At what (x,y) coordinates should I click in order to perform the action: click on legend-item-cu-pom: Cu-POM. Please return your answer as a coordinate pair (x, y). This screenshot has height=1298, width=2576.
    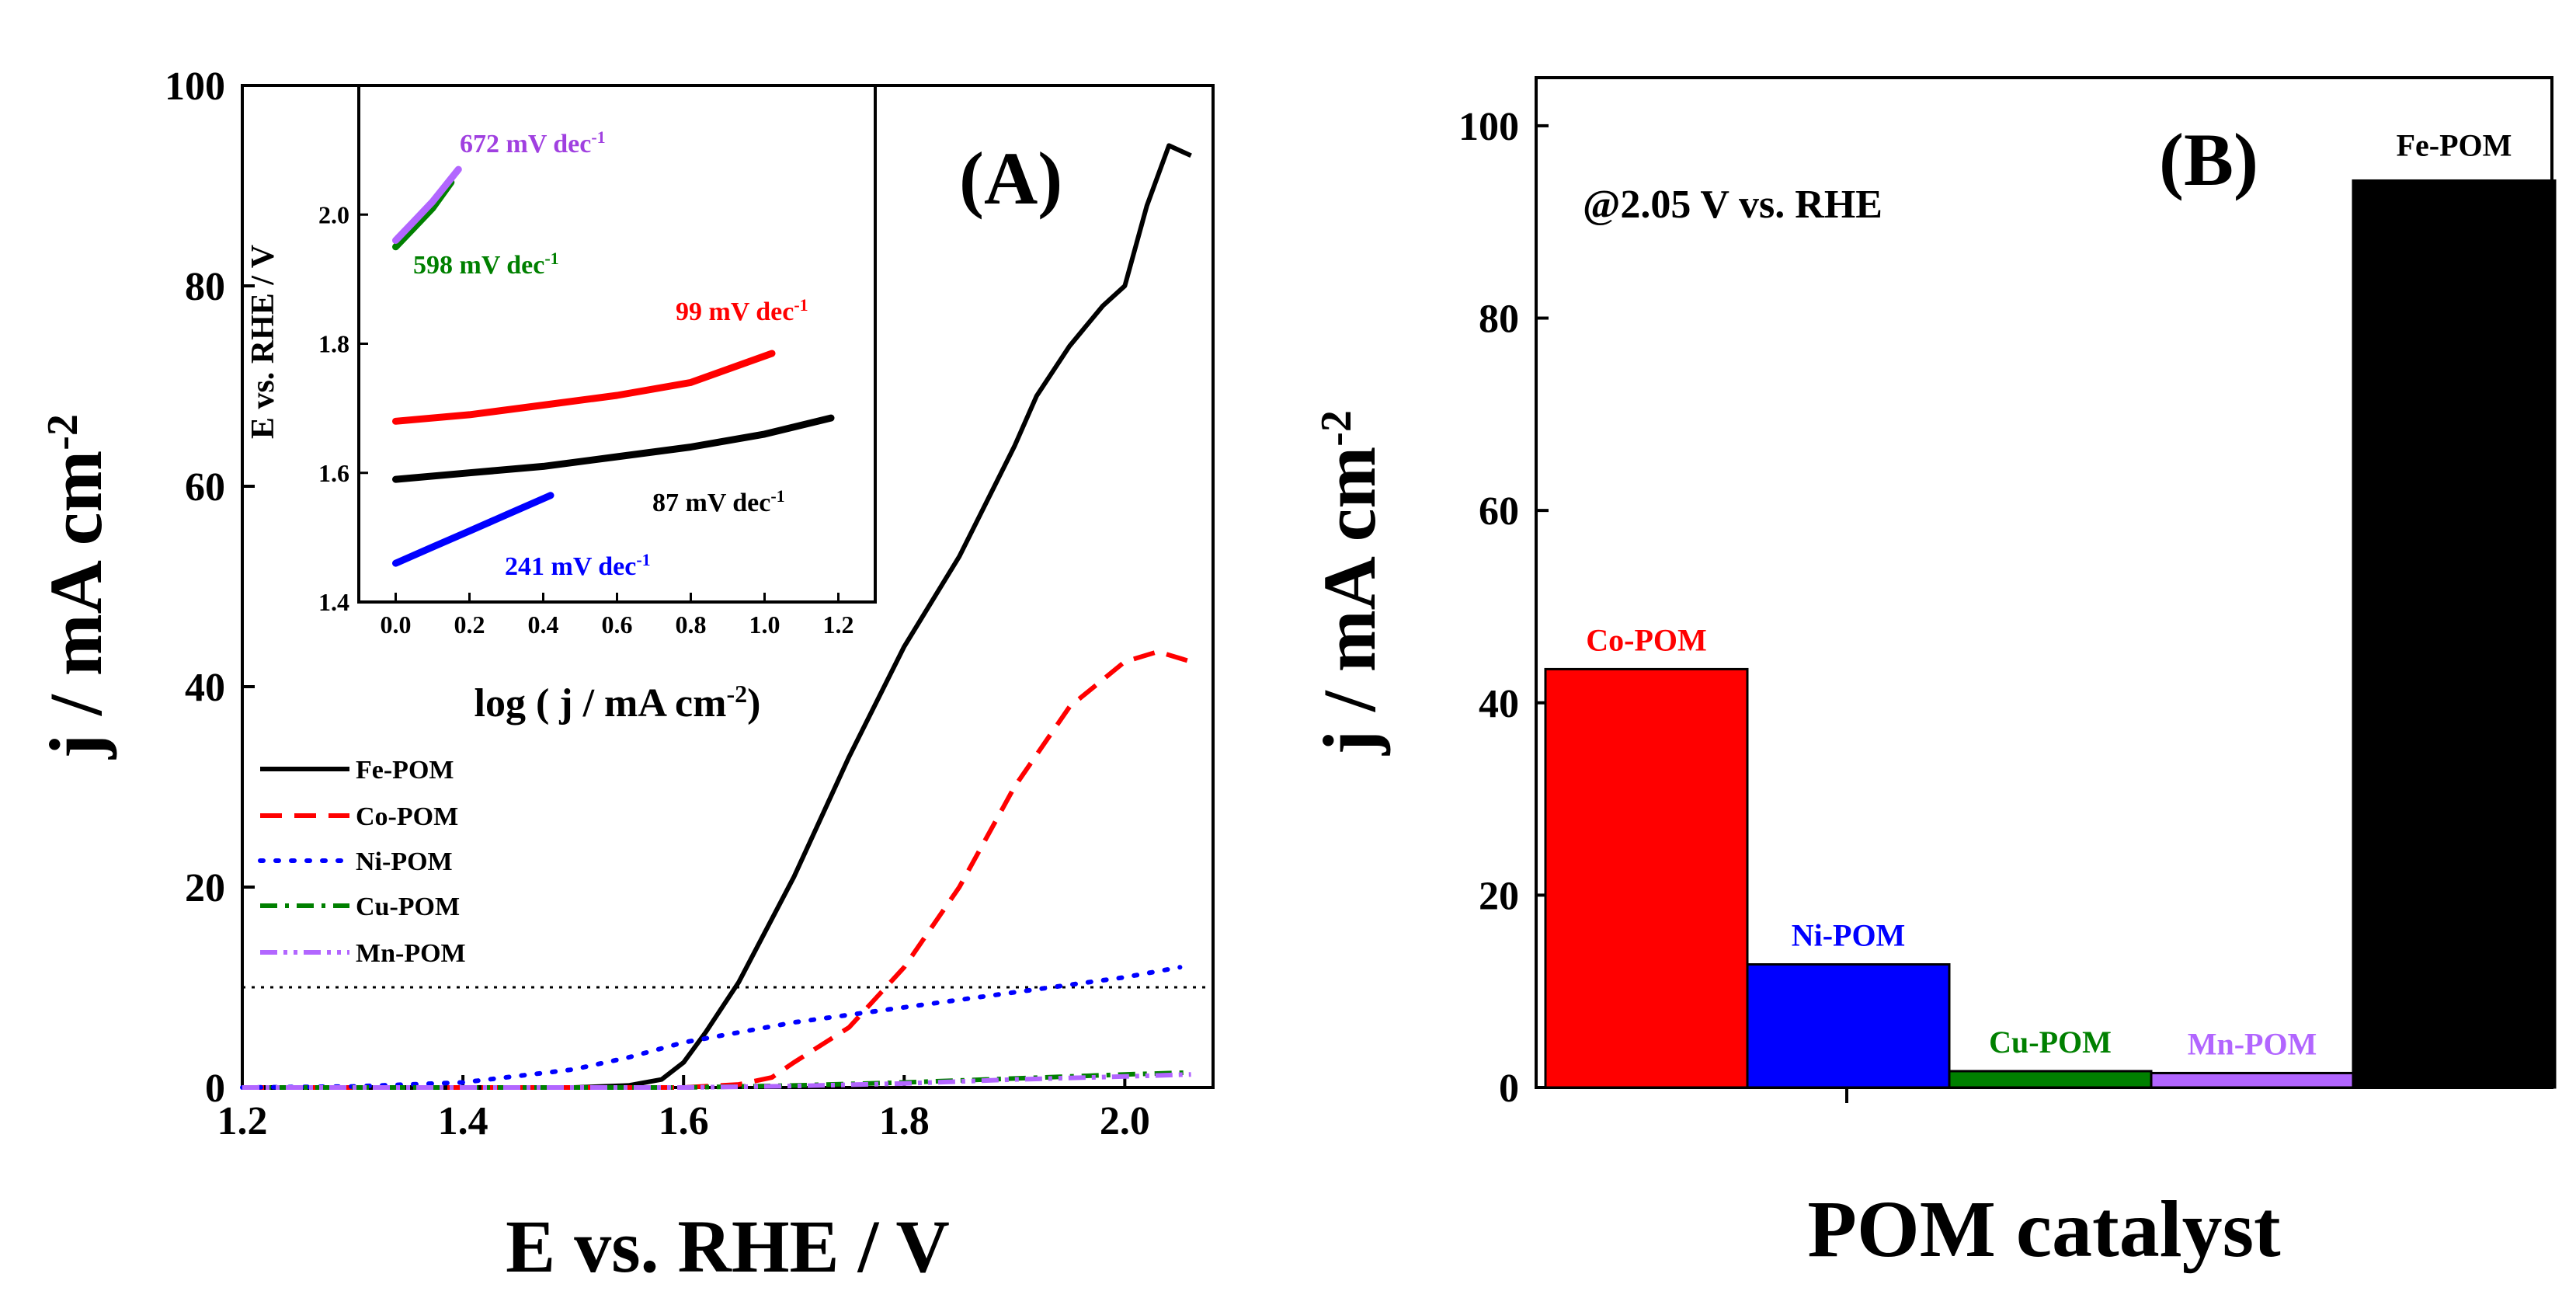
    Looking at the image, I should click on (360, 907).